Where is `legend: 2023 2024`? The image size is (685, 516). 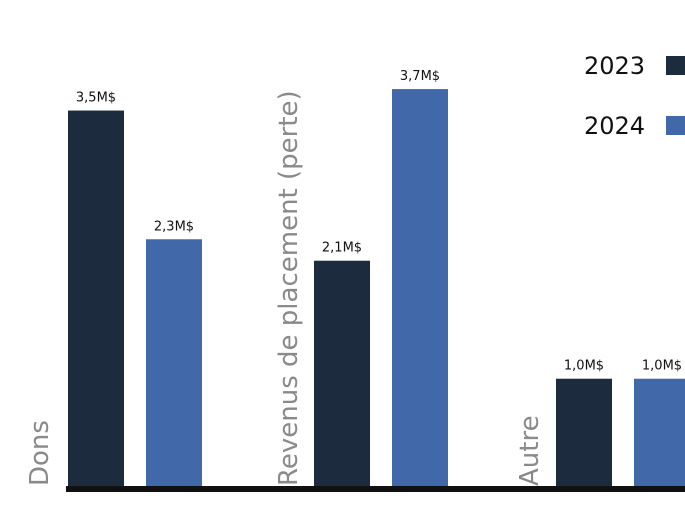 legend: 2023 2024 is located at coordinates (634, 96).